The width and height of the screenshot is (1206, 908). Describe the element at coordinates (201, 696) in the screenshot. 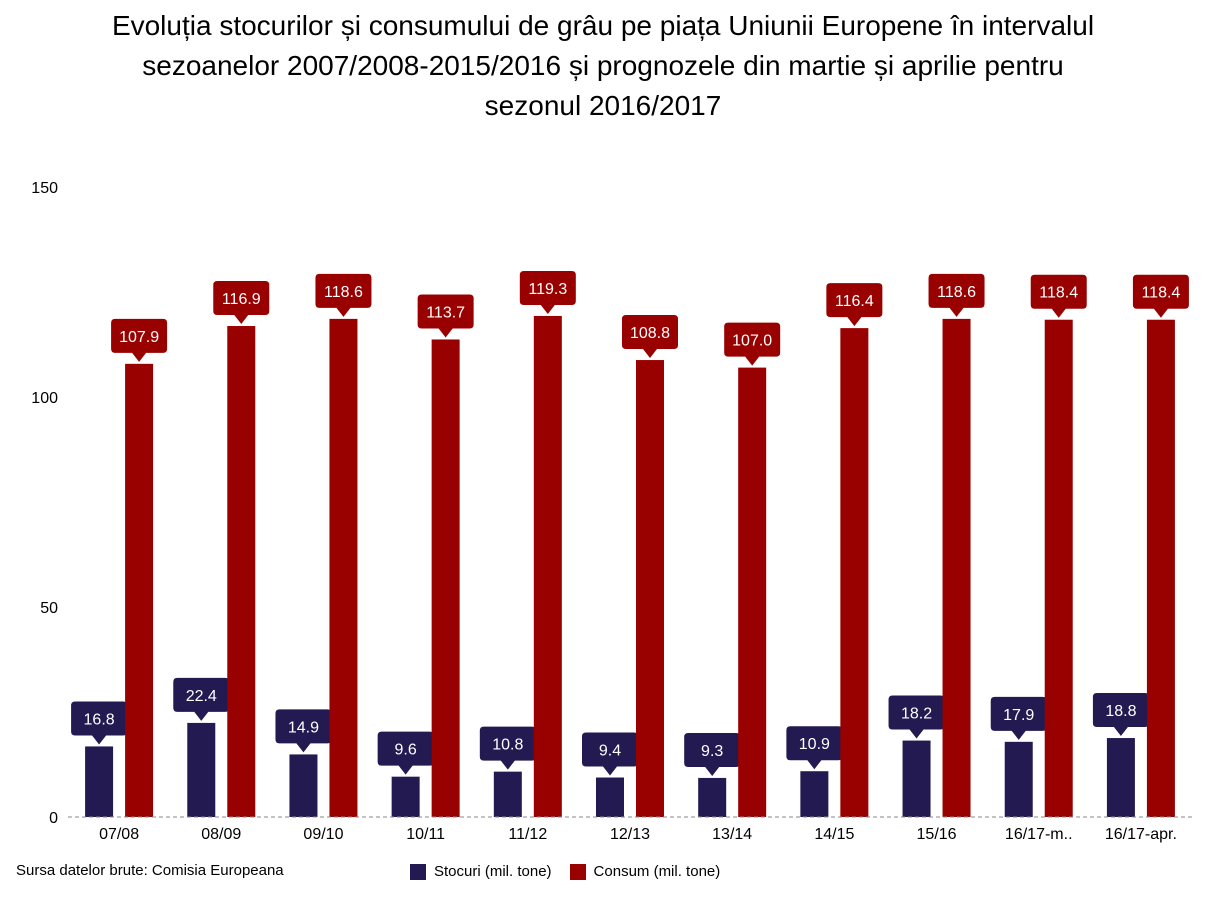

I see `data-label-stocuri-1: 22.4` at that location.